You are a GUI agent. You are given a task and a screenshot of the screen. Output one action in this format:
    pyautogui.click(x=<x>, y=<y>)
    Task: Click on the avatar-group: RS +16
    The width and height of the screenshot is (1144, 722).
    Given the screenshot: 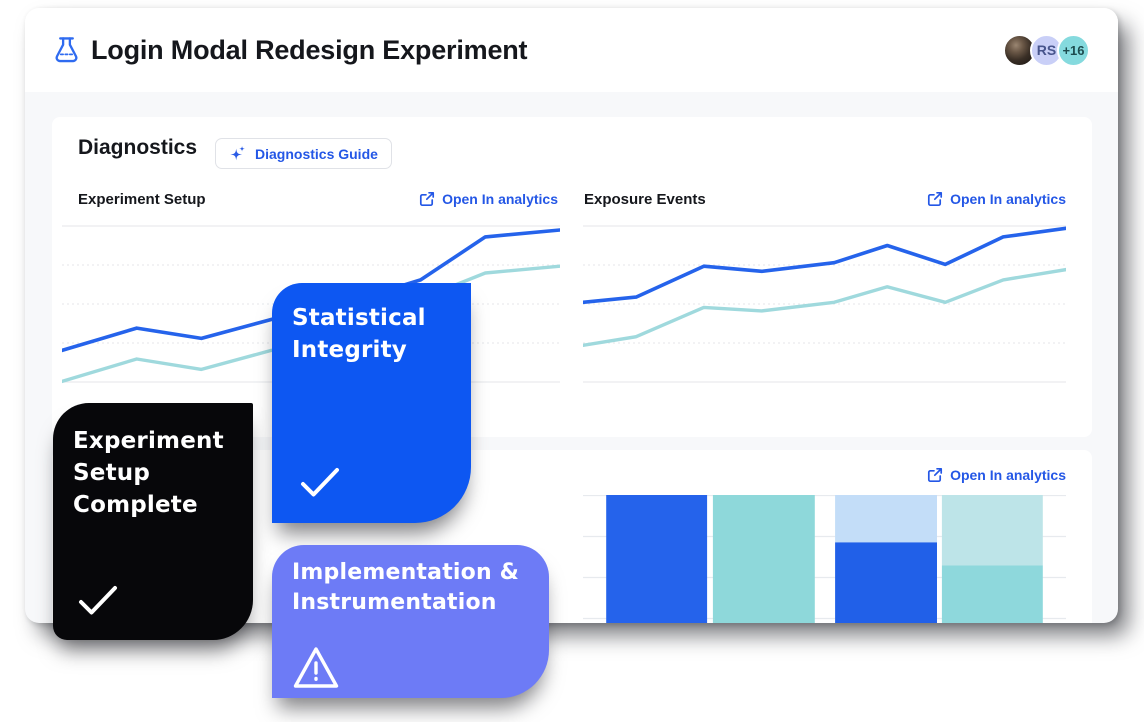 What is the action you would take?
    pyautogui.click(x=1046, y=50)
    